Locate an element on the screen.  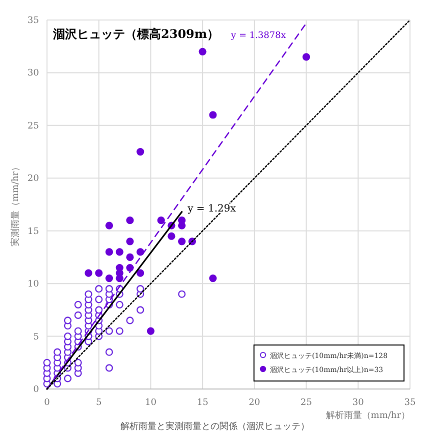
y-axis-title: 実測雨量（mm/hr） is located at coordinates (15, 204).